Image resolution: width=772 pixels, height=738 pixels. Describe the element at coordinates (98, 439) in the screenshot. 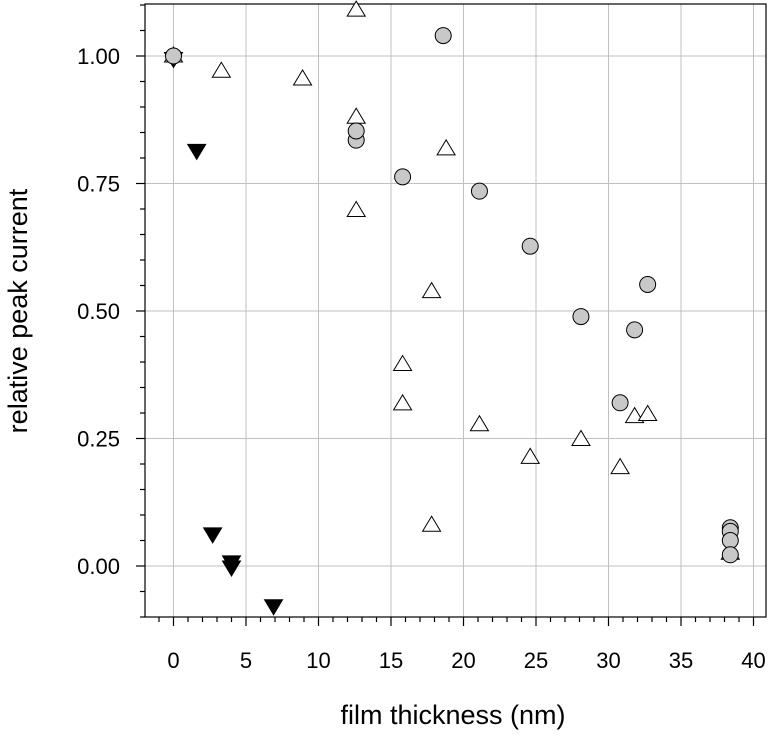

I see `y-tick-label: 0.25` at that location.